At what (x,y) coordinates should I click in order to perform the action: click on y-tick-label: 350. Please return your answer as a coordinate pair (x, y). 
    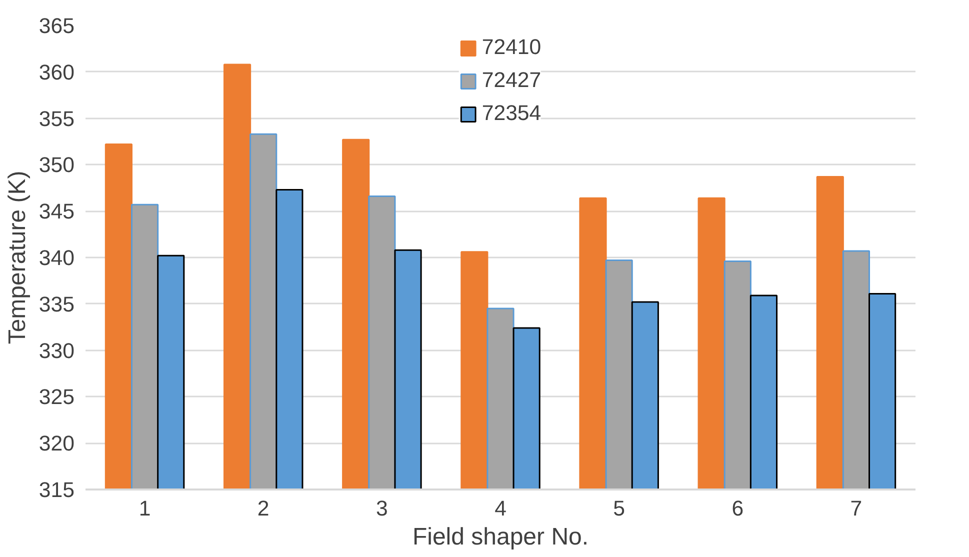
    Looking at the image, I should click on (56, 165).